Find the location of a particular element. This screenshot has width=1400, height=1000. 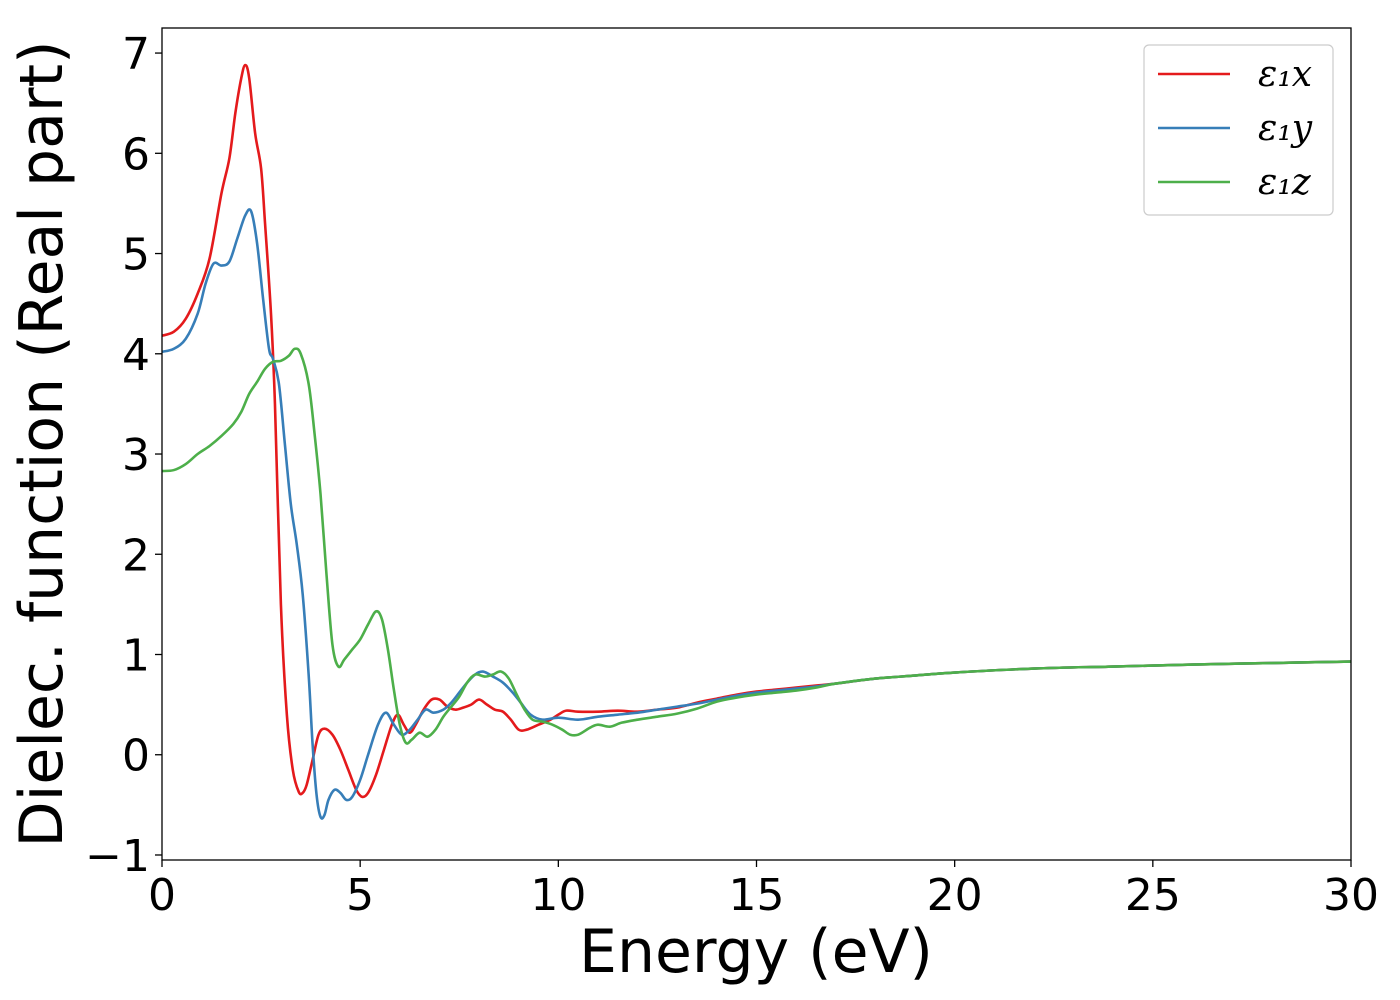

legend-label: ε₁y is located at coordinates (1285, 128).